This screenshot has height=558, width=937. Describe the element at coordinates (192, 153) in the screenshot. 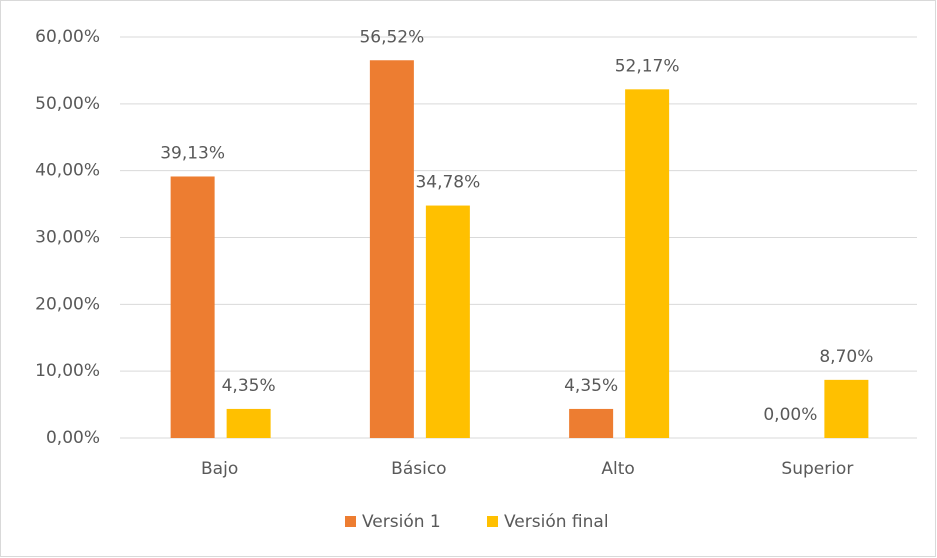

I see `data-label: 39,13%` at that location.